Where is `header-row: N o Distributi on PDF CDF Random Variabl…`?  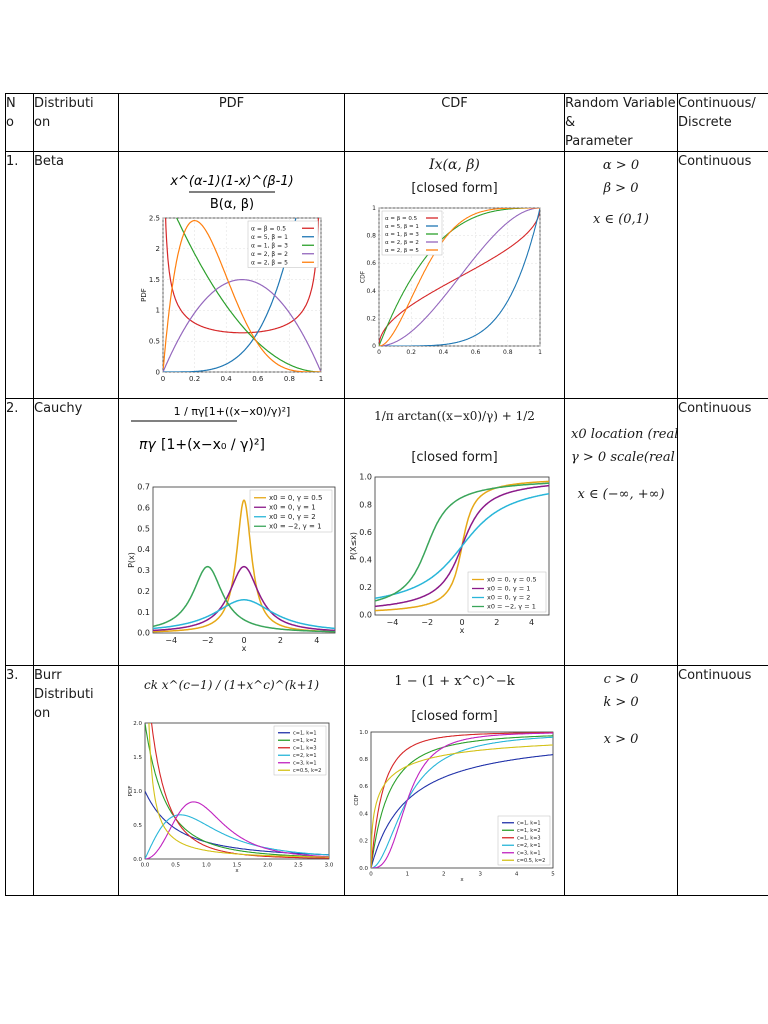
header-row: N o Distributi on PDF CDF Random Variabl… is located at coordinates (386, 122).